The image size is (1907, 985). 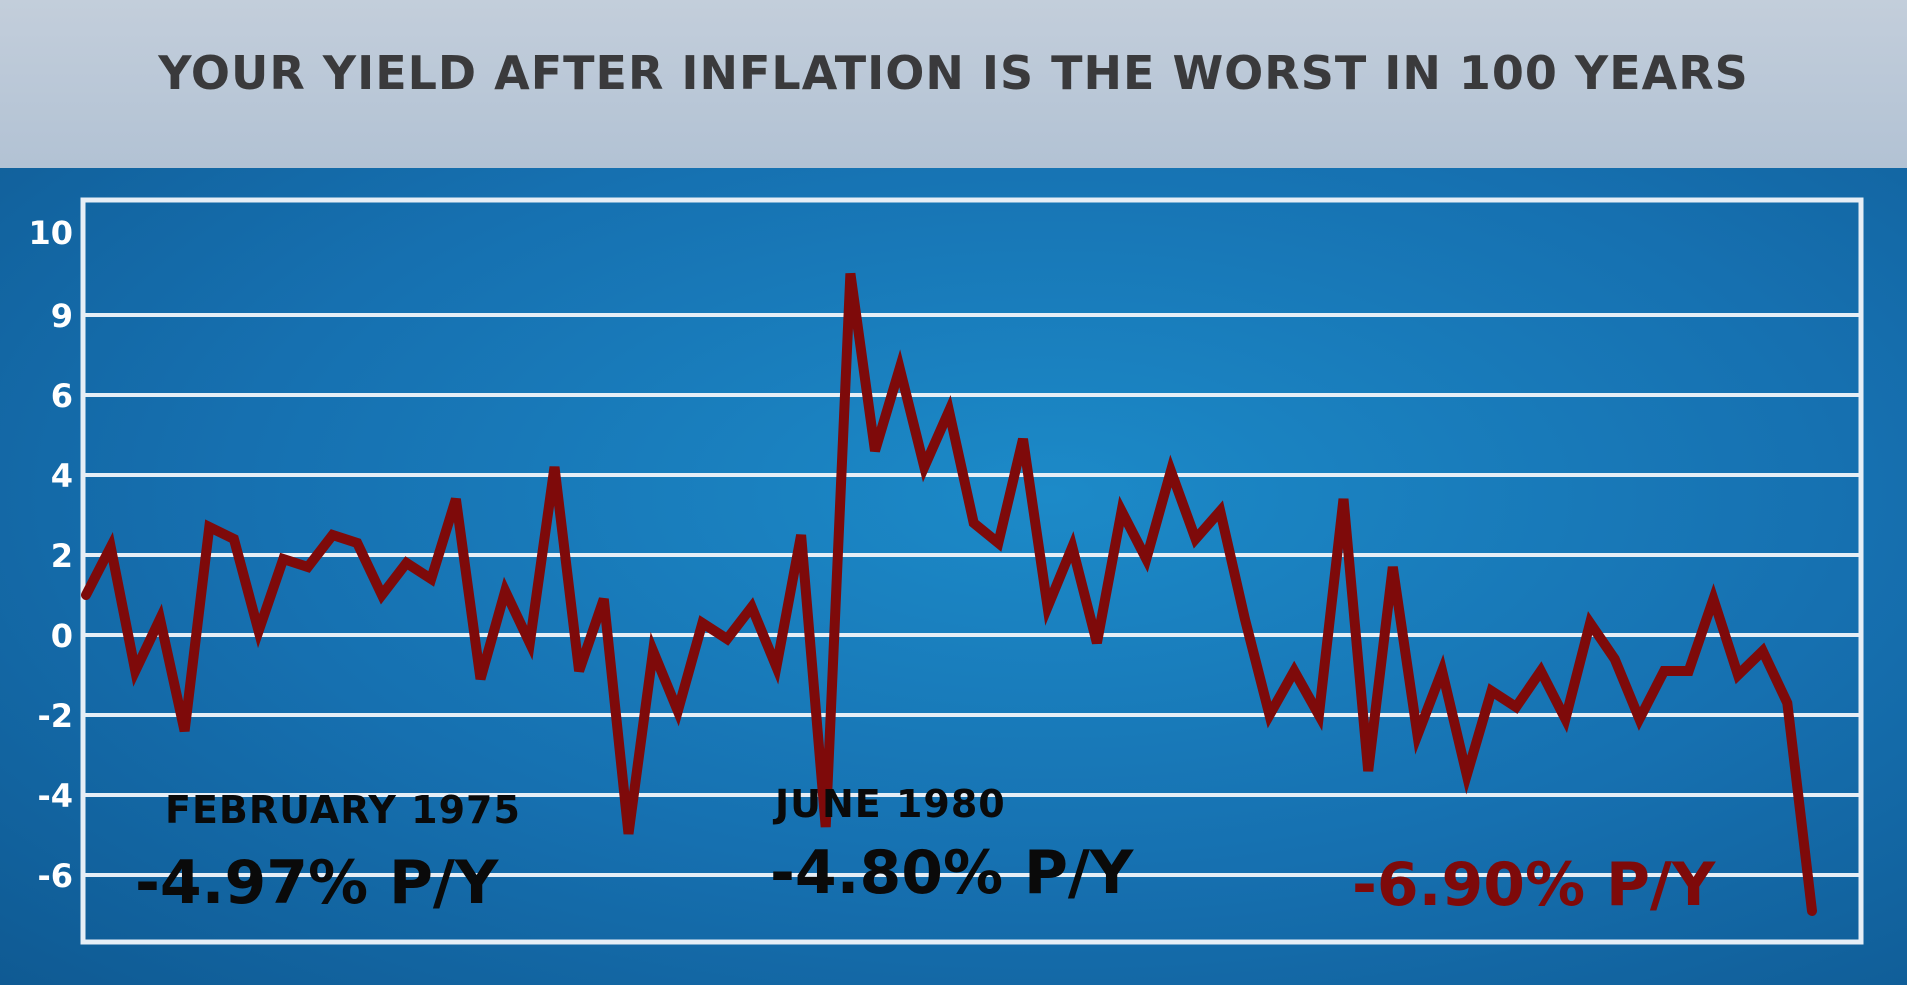 I want to click on y-tick-label: 2, so click(x=62, y=556).